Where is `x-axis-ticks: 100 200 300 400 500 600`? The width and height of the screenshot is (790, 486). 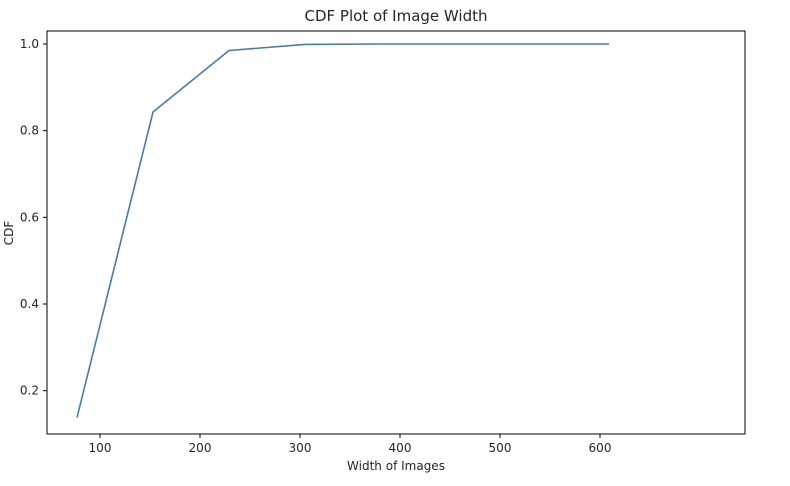
x-axis-ticks: 100 200 300 400 500 600 is located at coordinates (350, 444).